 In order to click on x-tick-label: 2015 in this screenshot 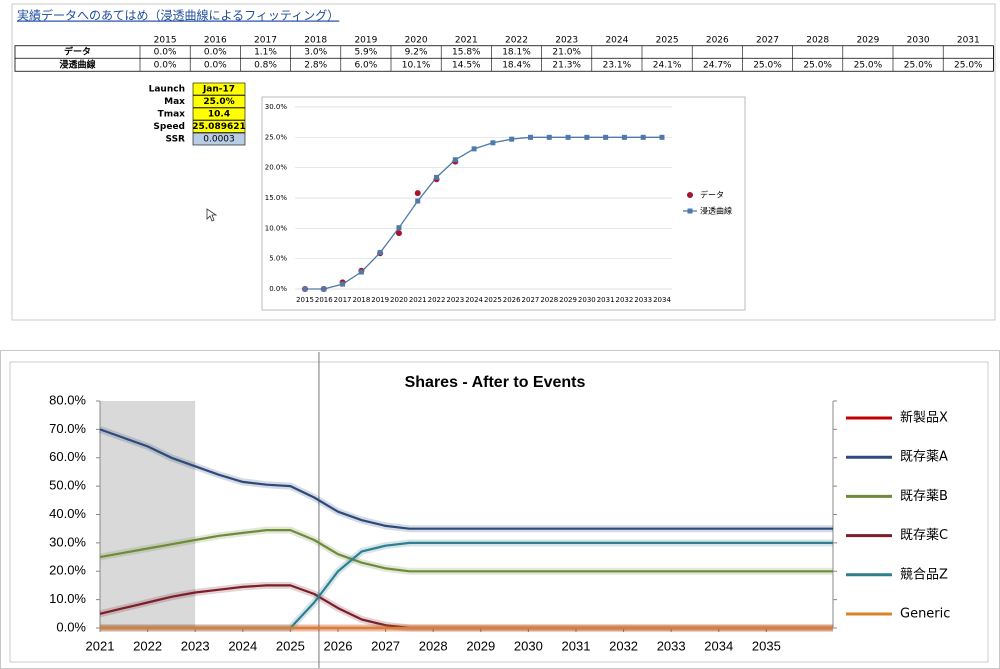, I will do `click(305, 300)`.